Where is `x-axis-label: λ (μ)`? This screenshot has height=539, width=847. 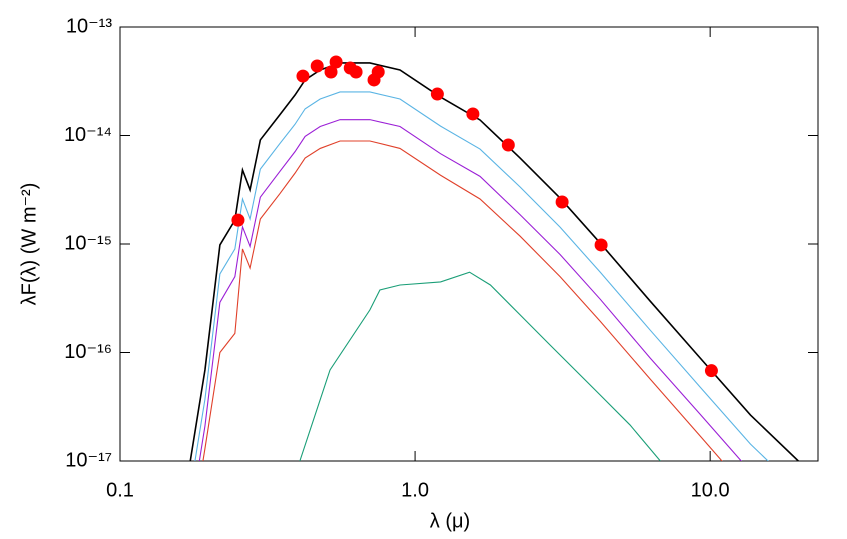 x-axis-label: λ (μ) is located at coordinates (450, 521).